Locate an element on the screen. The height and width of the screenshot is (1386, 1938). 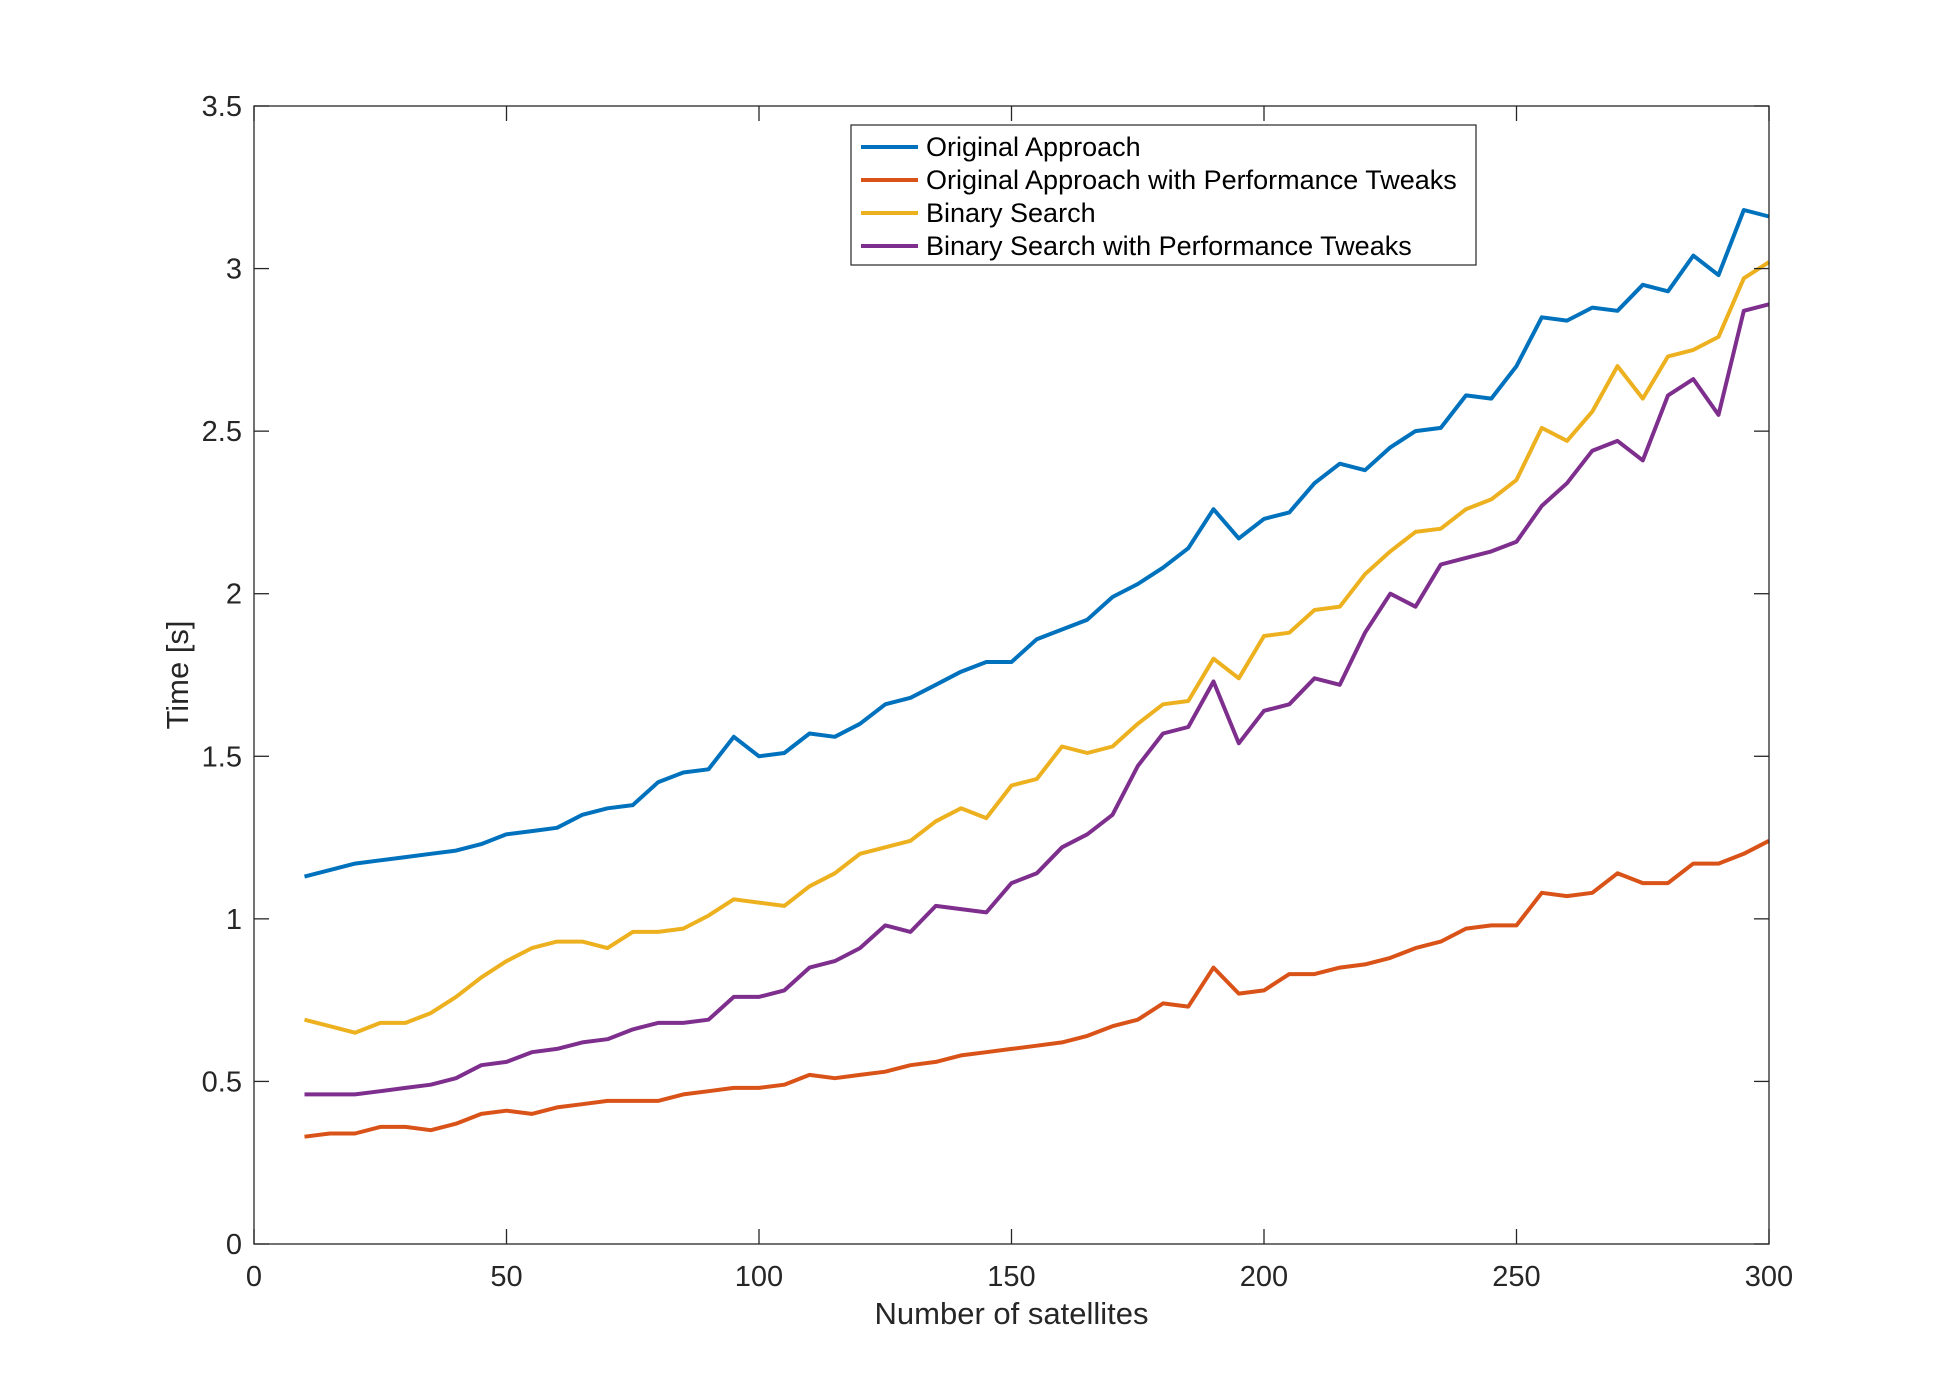
y-axis-label: Time [s] is located at coordinates (177, 674).